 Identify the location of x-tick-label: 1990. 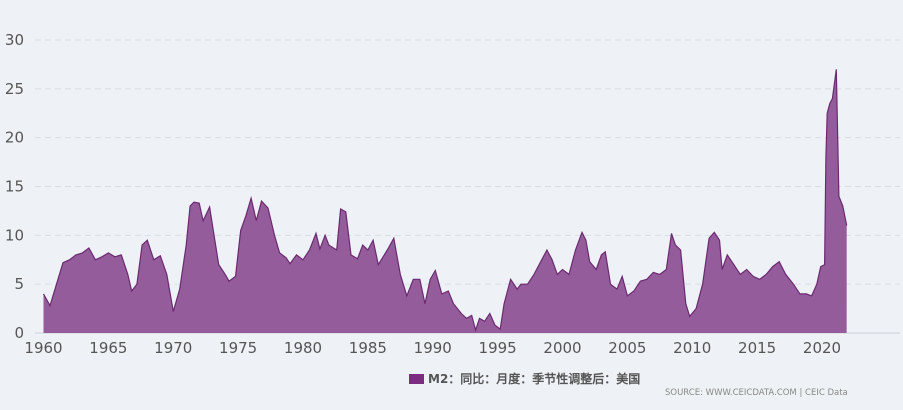
(433, 348).